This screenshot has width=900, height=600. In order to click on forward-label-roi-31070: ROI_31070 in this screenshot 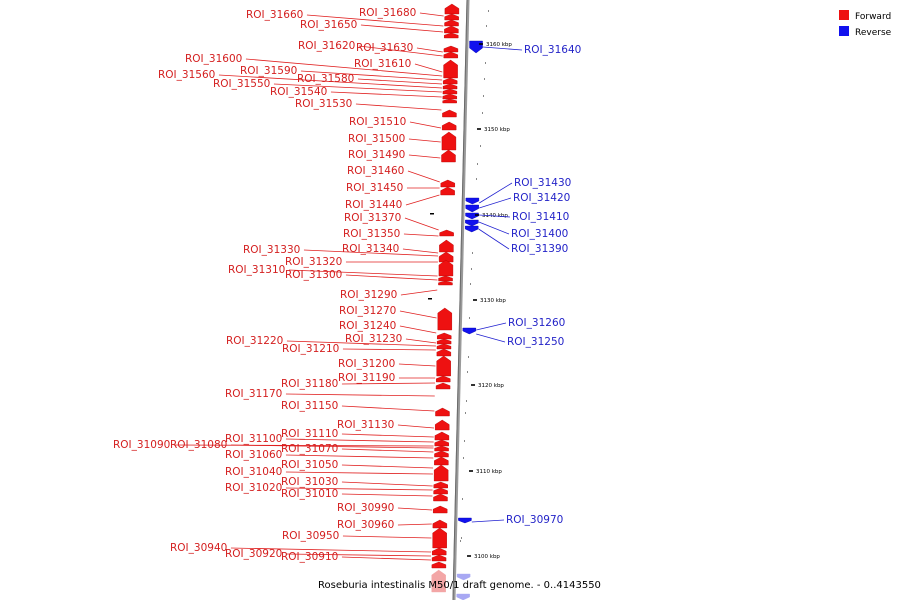, I will do `click(309, 449)`.